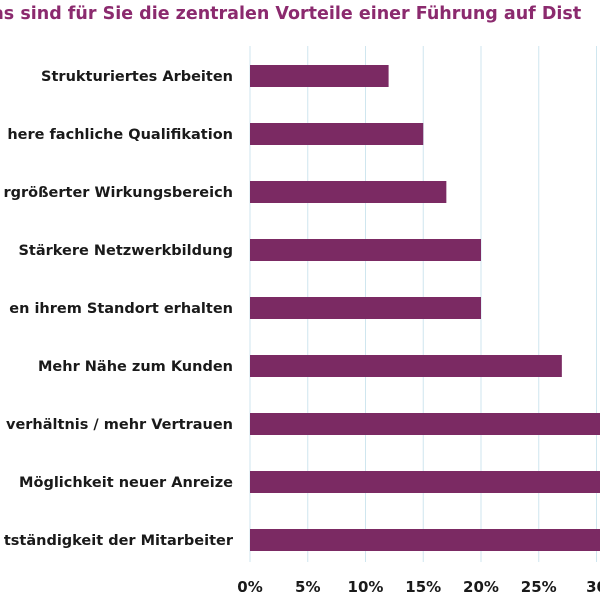 Image resolution: width=600 pixels, height=600 pixels. What do you see at coordinates (137, 77) in the screenshot?
I see `category-label: Strukturiertes Arbeiten` at bounding box center [137, 77].